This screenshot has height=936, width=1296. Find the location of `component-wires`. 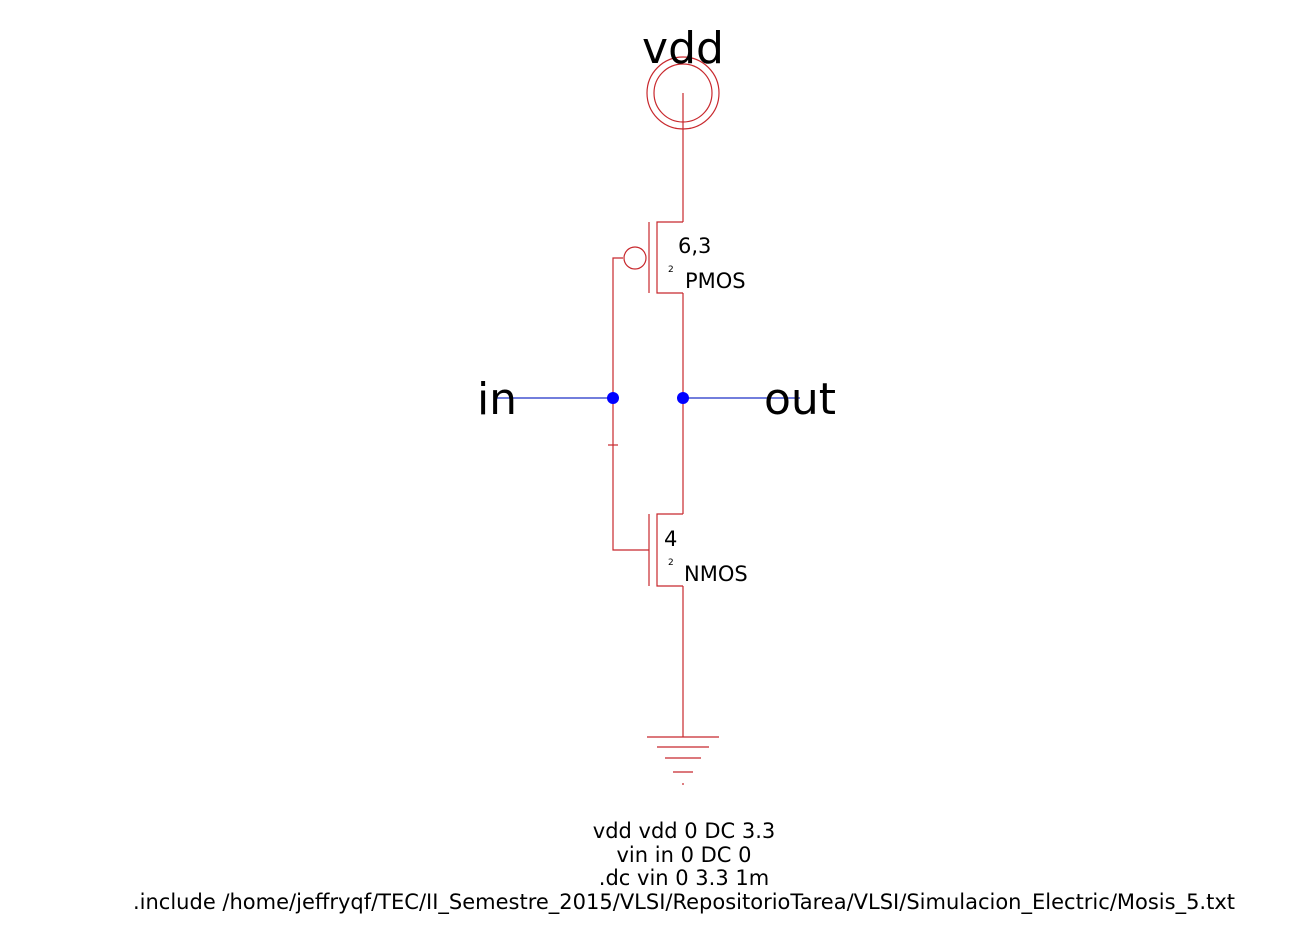

component-wires is located at coordinates (646, 415).